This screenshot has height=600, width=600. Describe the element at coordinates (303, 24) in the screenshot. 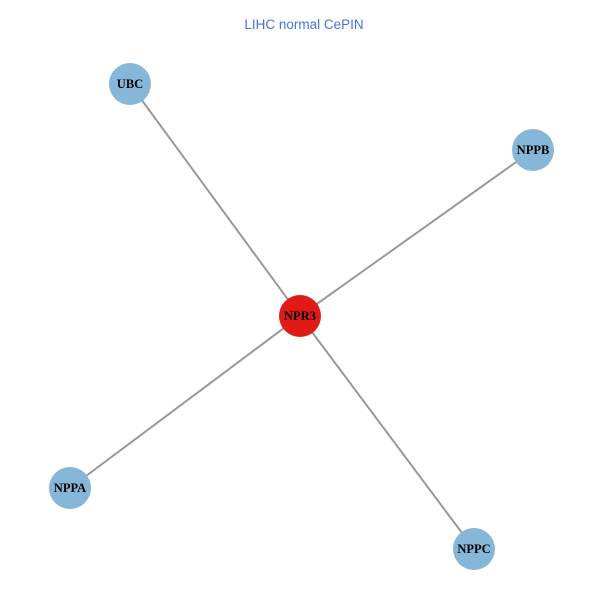

I see `page-title: LIHC normal CePIN` at that location.